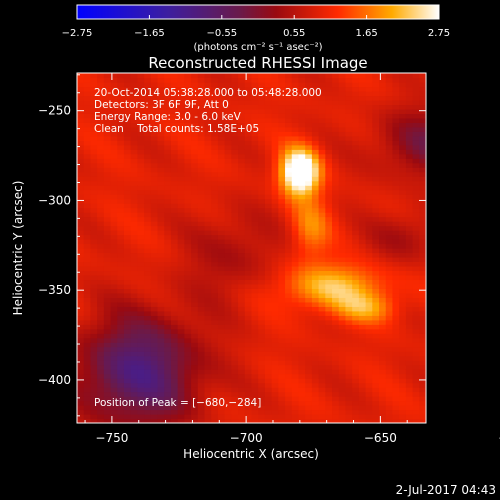  What do you see at coordinates (446, 490) in the screenshot?
I see `footer-date: 2-Jul-2017 04:43` at bounding box center [446, 490].